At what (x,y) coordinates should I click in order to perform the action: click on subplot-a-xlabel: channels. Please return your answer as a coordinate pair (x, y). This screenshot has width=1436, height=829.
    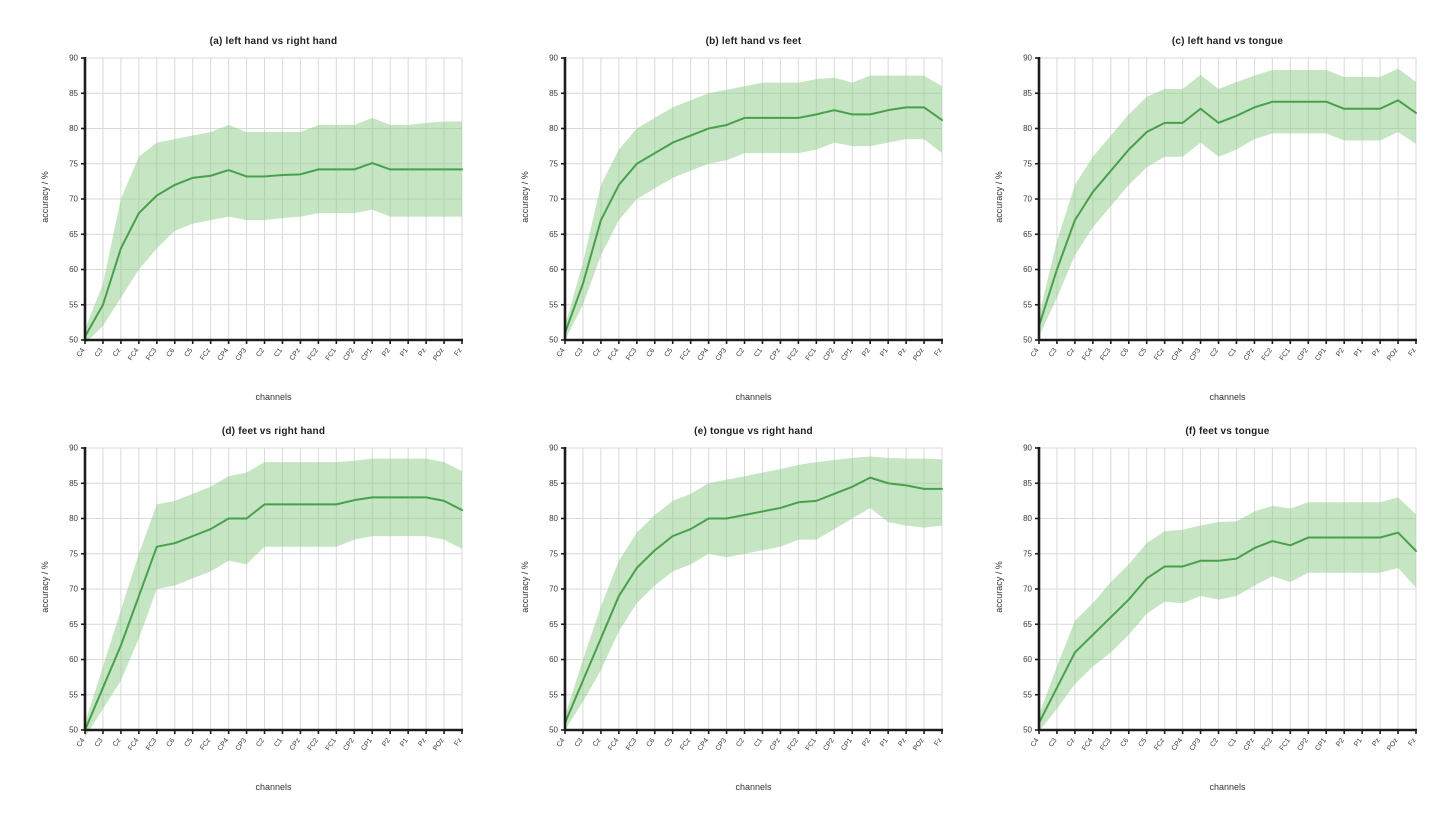
    Looking at the image, I should click on (273, 397).